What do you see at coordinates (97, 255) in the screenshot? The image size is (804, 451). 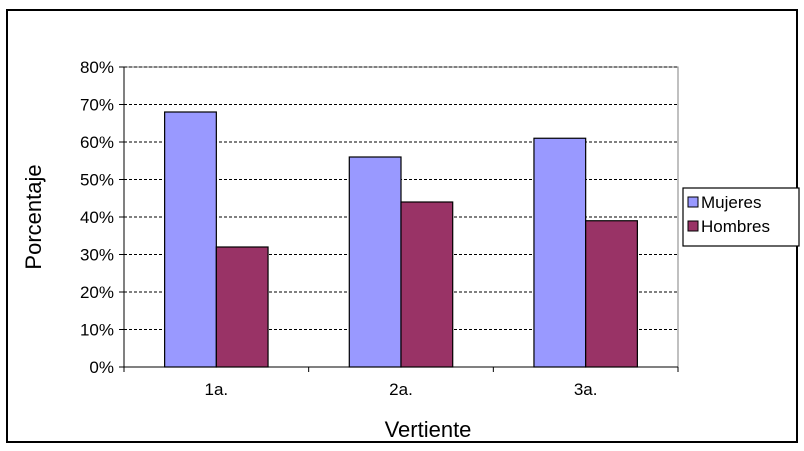 I see `y-tick-label: 30%` at bounding box center [97, 255].